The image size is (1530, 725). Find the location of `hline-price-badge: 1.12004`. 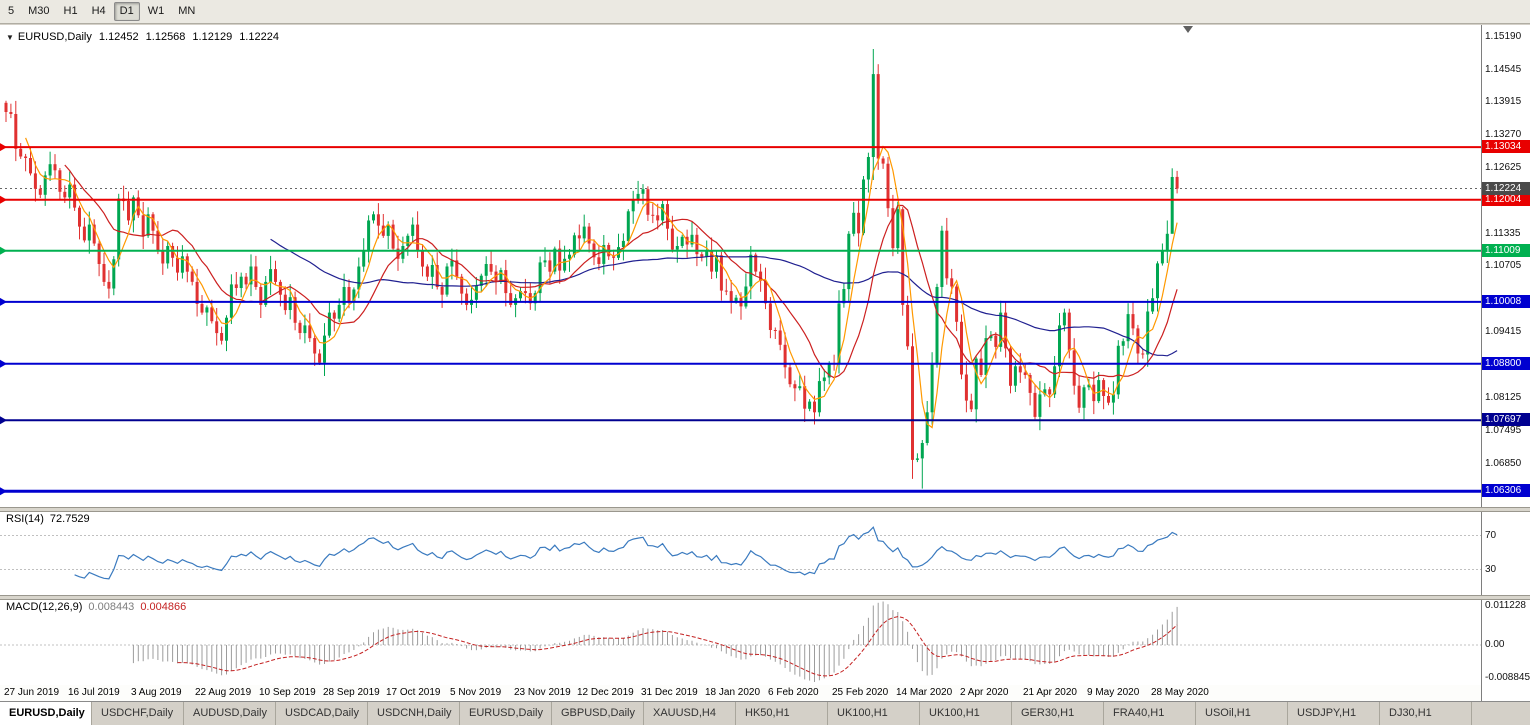

hline-price-badge: 1.12004 is located at coordinates (1506, 199).